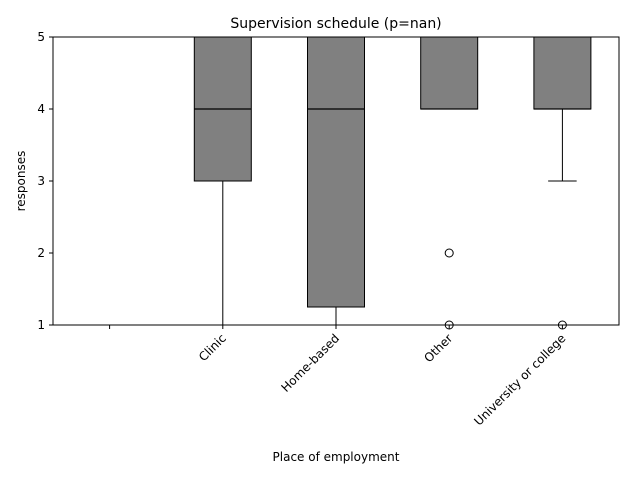 This screenshot has height=480, width=640. I want to click on y-tick-label: 4, so click(41, 109).